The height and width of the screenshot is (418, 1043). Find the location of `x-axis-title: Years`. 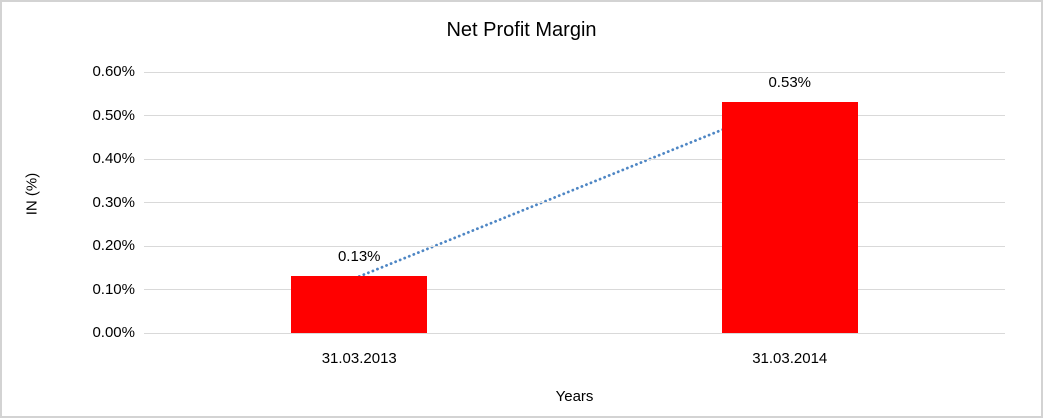

x-axis-title: Years is located at coordinates (574, 396).